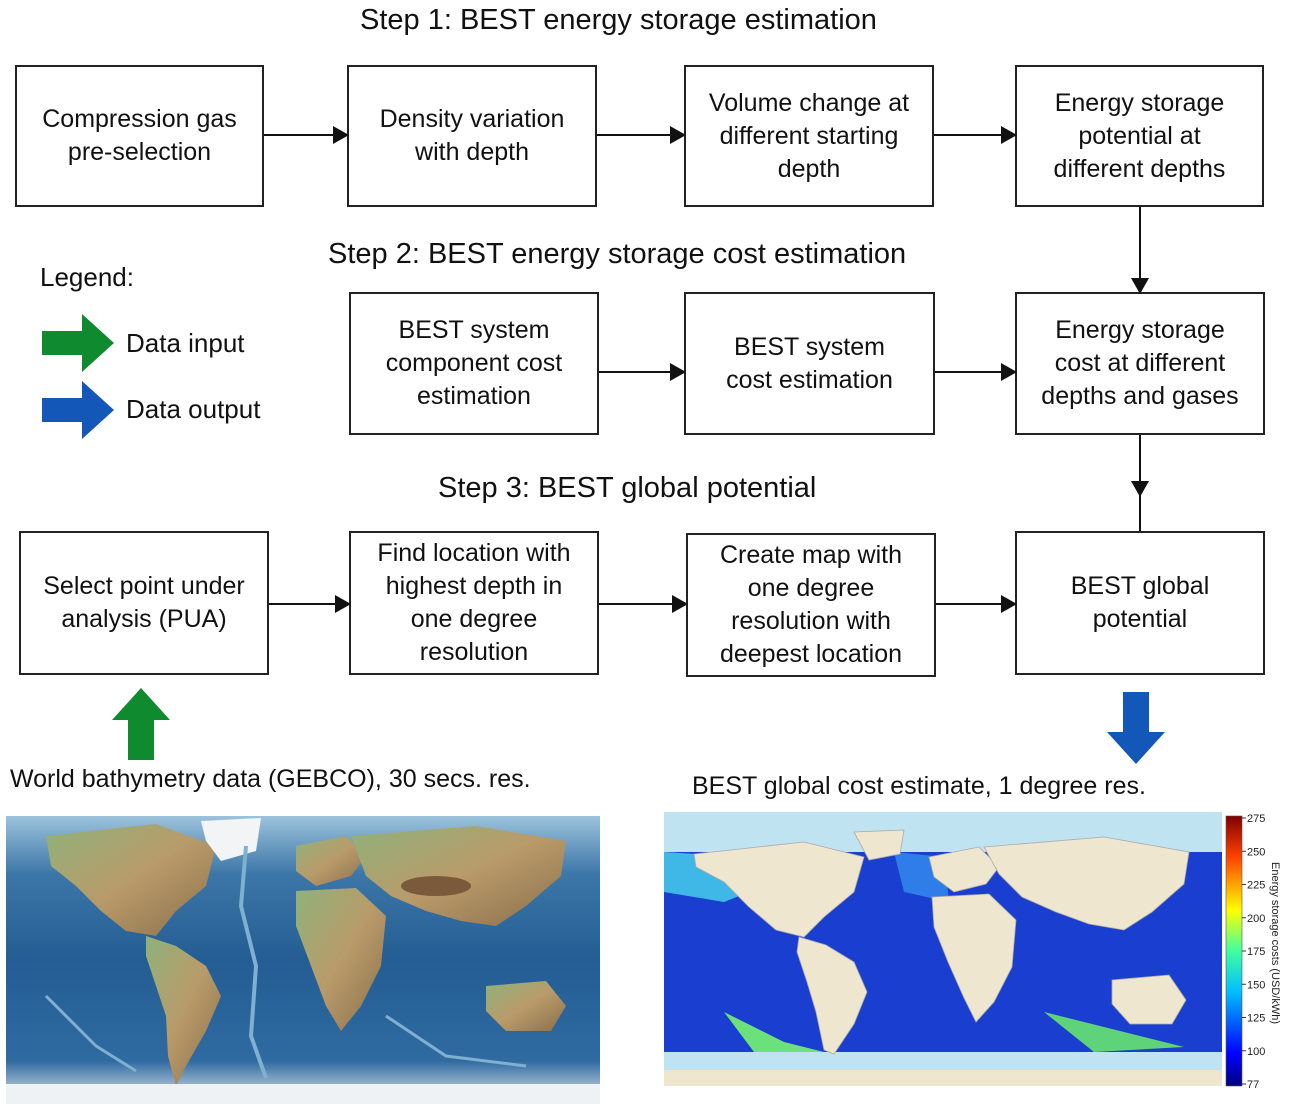 This screenshot has width=1290, height=1106. Describe the element at coordinates (139, 136) in the screenshot. I see `box-compression-gas: Compression gas pre-selection` at that location.